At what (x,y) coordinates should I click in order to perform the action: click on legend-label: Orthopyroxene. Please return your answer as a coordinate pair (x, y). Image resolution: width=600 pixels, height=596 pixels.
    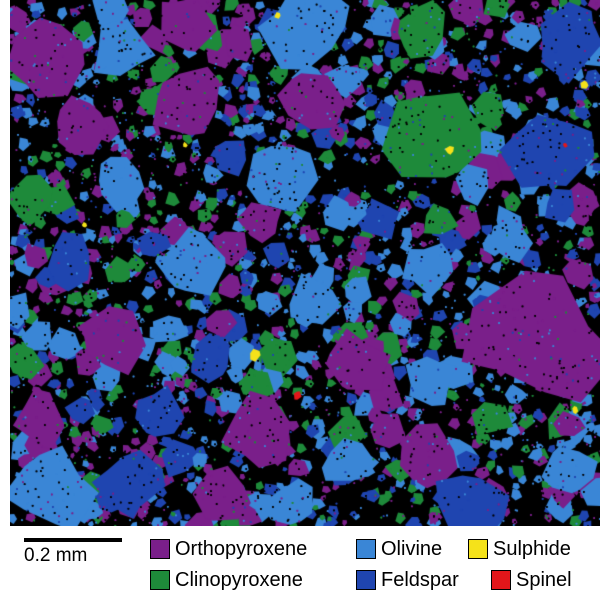
    Looking at the image, I should click on (241, 548).